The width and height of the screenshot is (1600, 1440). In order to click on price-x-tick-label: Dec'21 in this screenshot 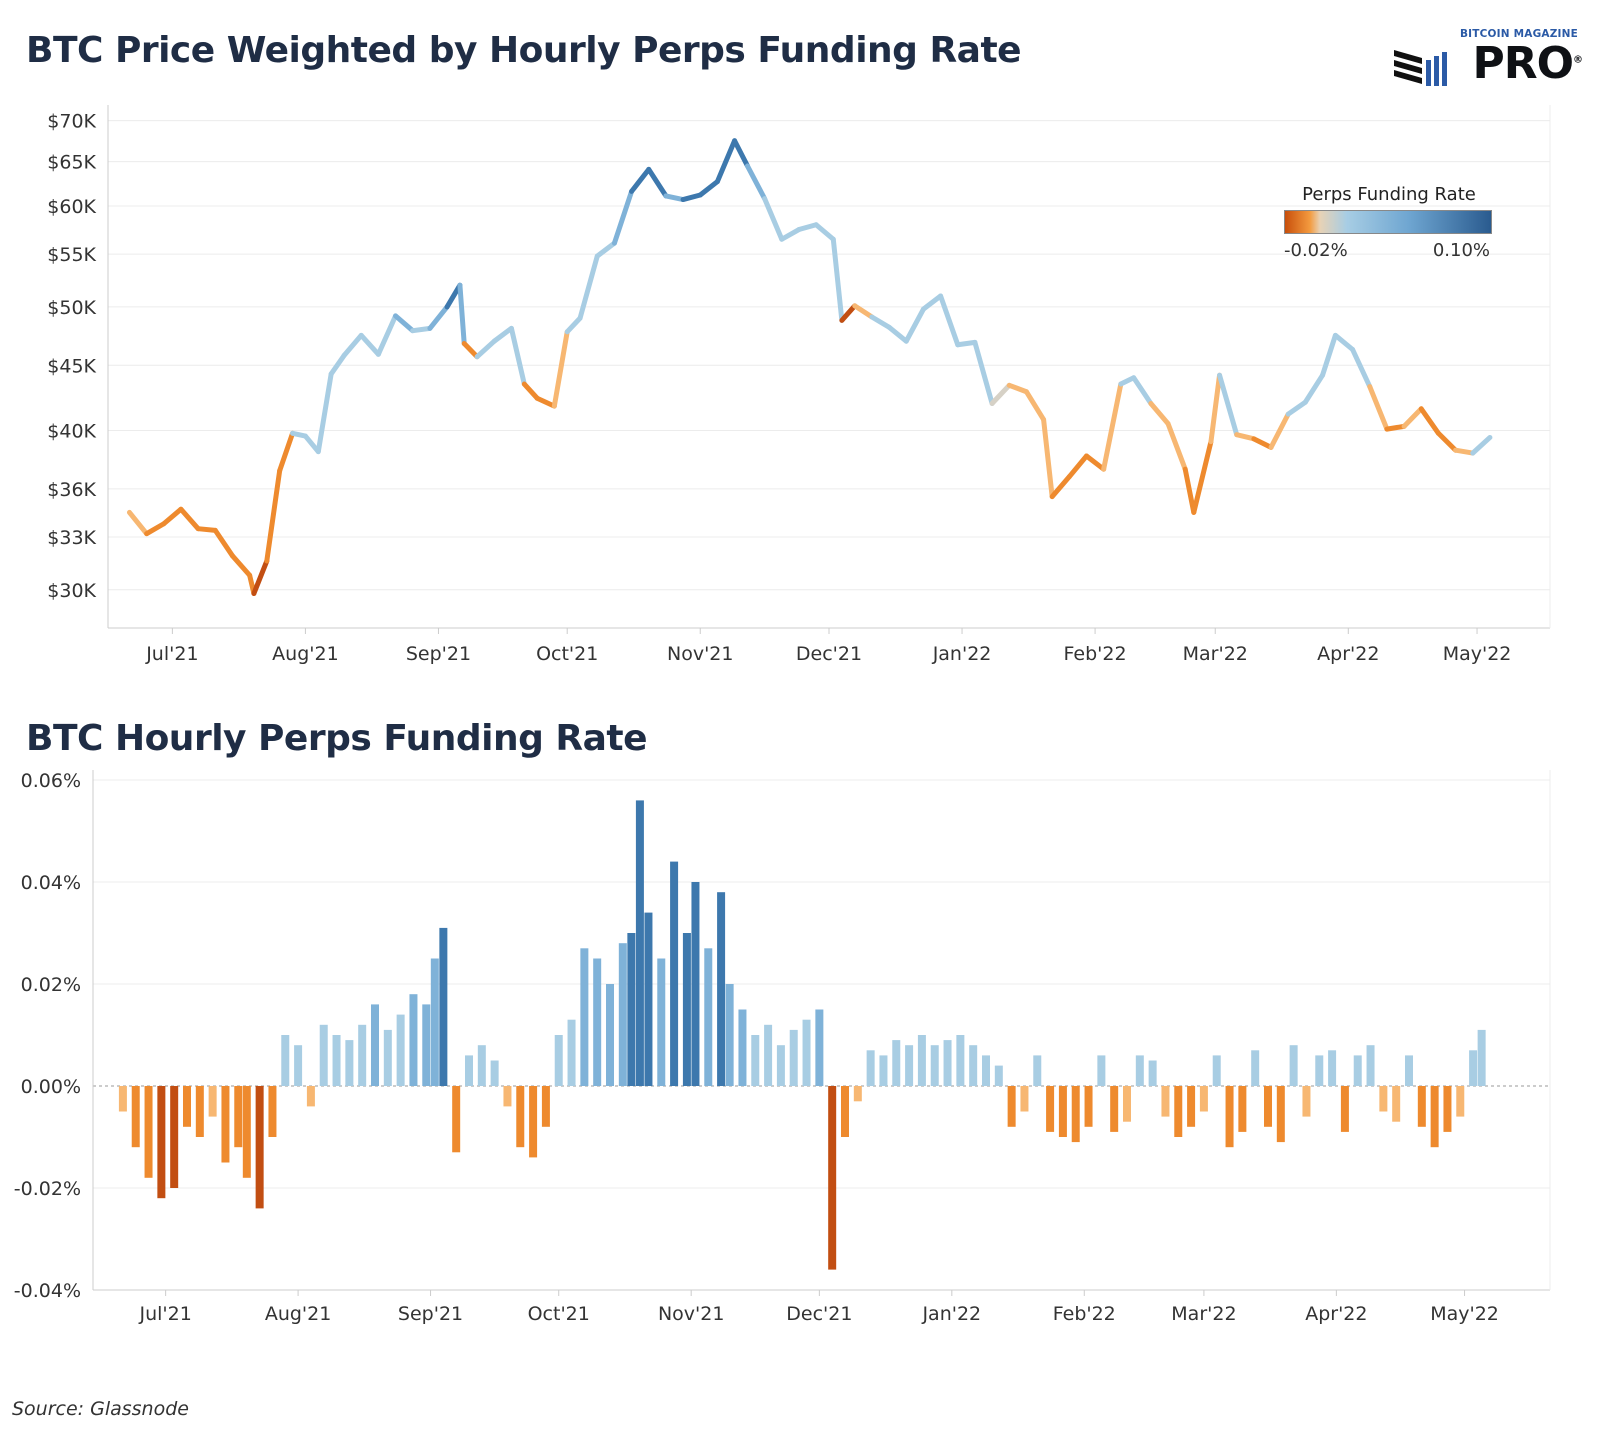, I will do `click(829, 654)`.